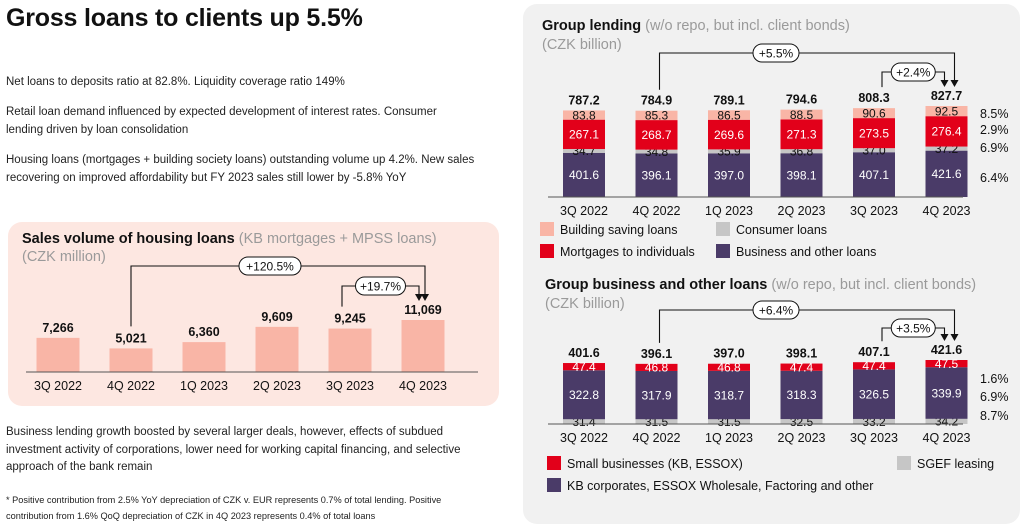 This screenshot has width=1024, height=530. I want to click on business-seg-label-small-businesses-kb-essox-1q-2023: 46.8, so click(729, 368).